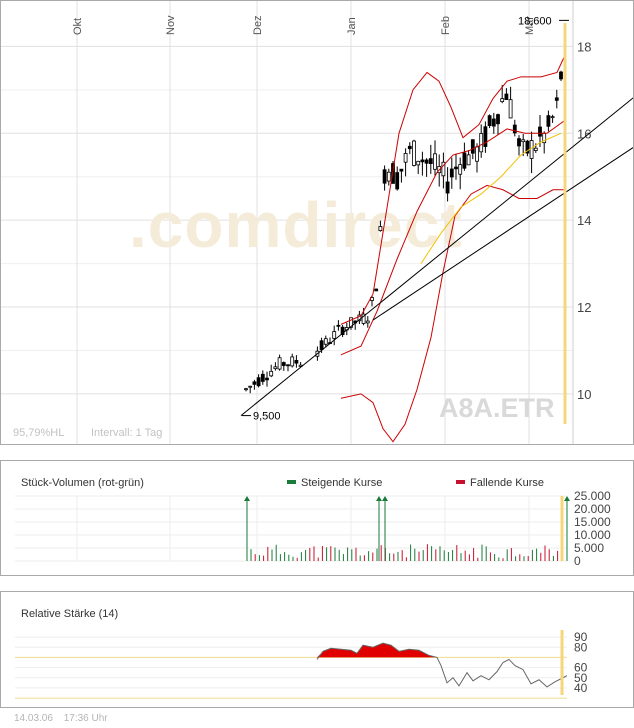 This screenshot has width=634, height=728. I want to click on footer-time: 17:36 Uhr, so click(85, 718).